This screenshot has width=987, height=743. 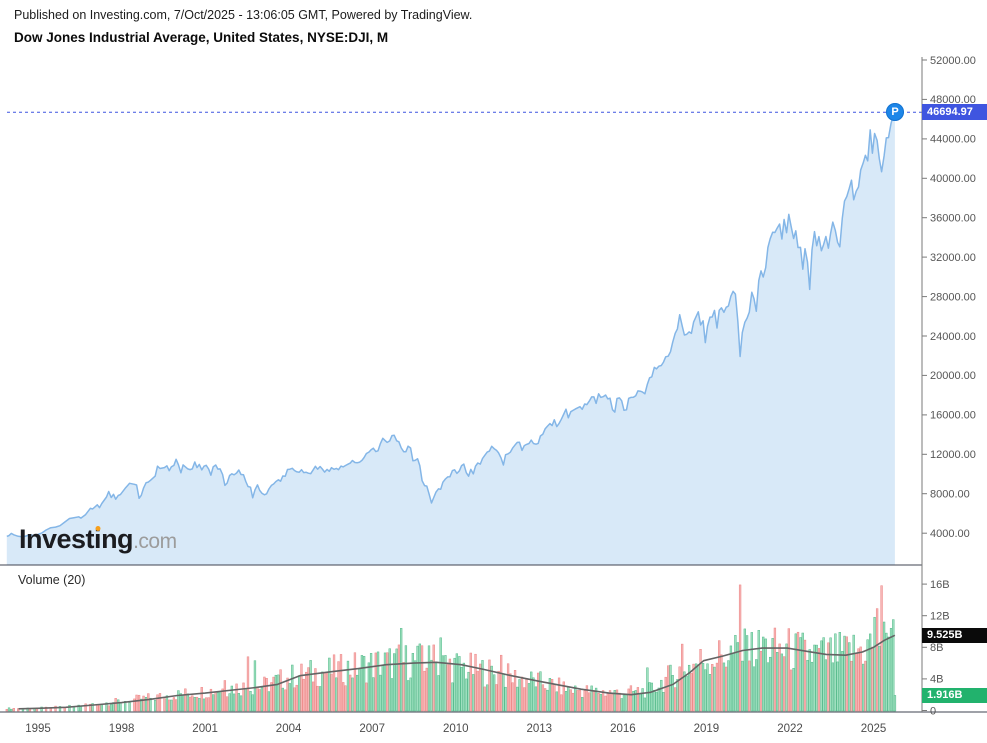 What do you see at coordinates (98, 539) in the screenshot?
I see `logo-orange-dot-i: i` at bounding box center [98, 539].